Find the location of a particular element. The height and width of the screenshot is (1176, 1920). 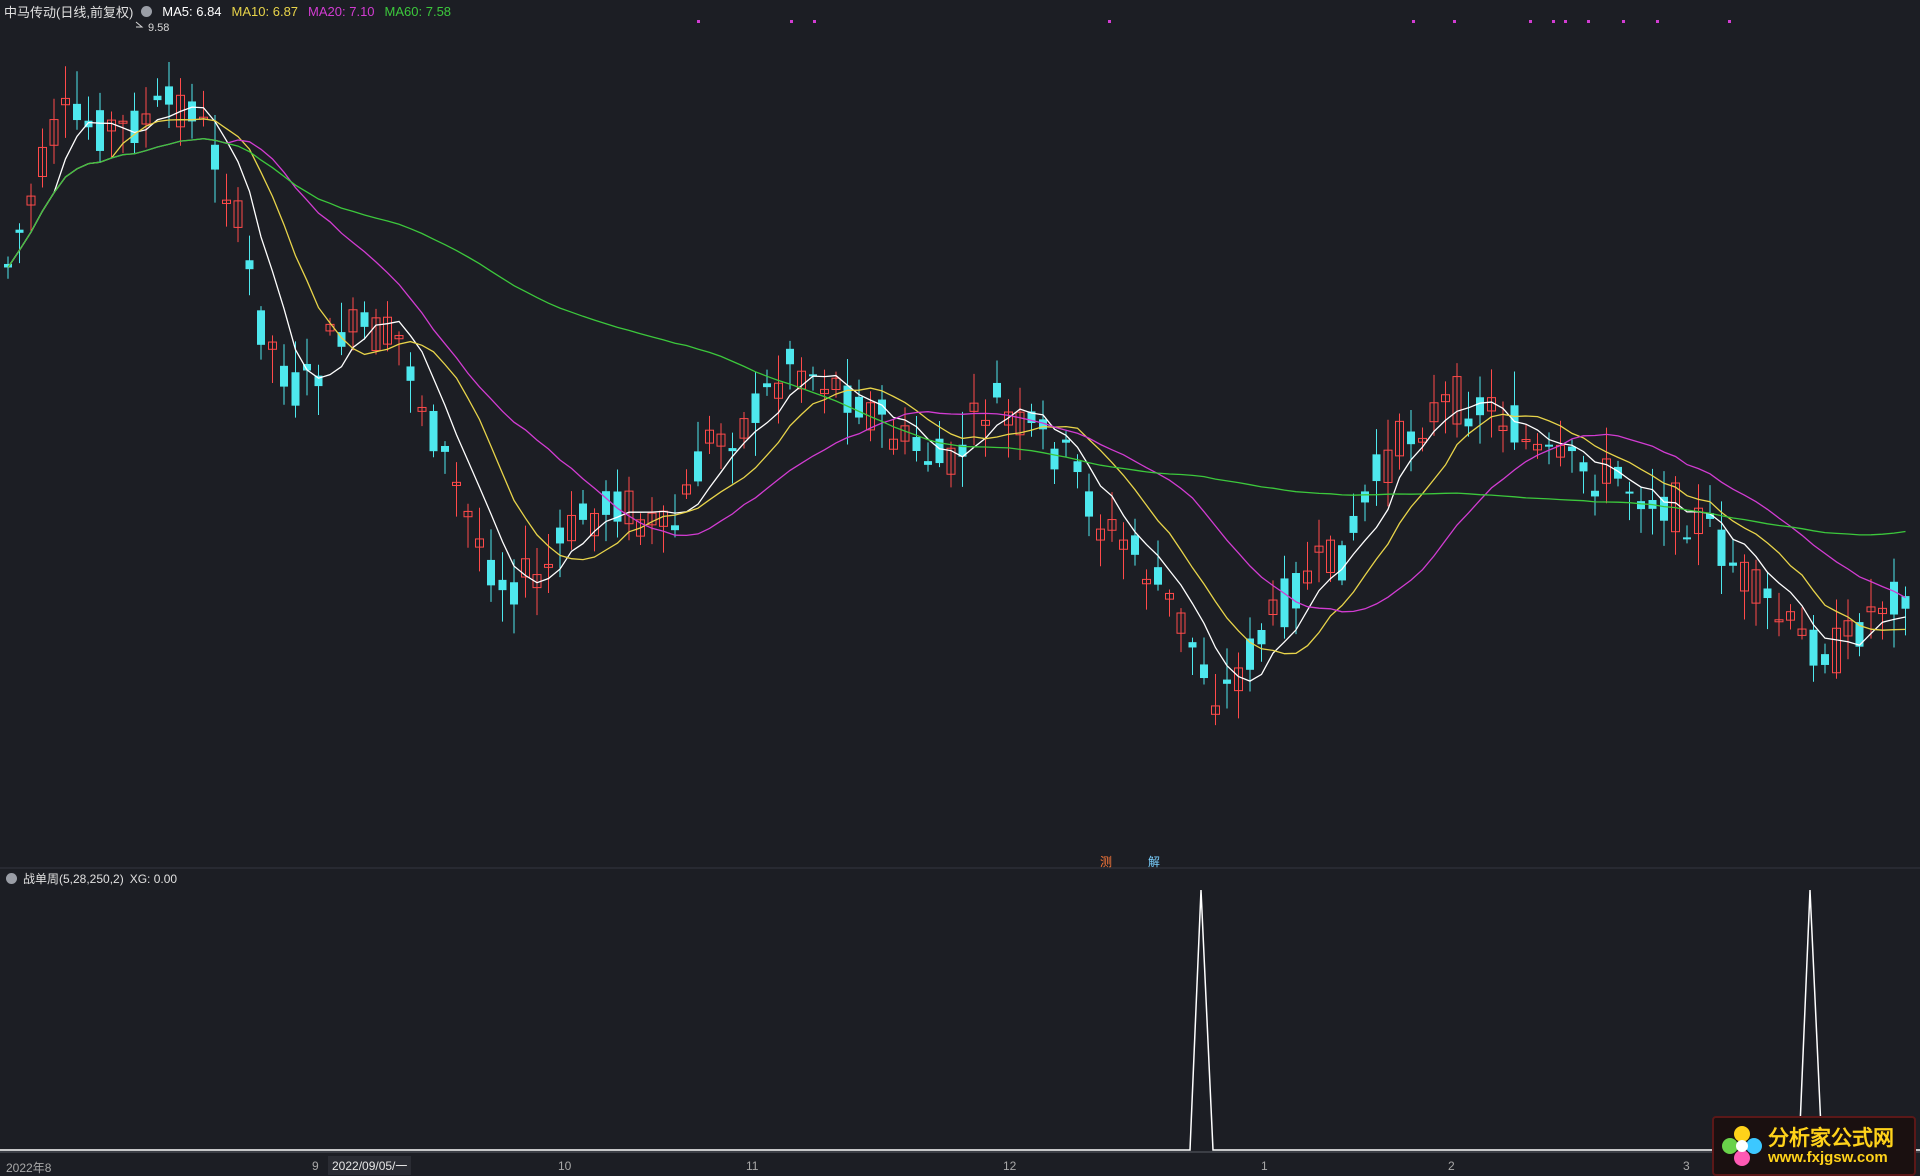

watermark-logo: 分析家公式网 www.fxjgsw.com is located at coordinates (1814, 1146).